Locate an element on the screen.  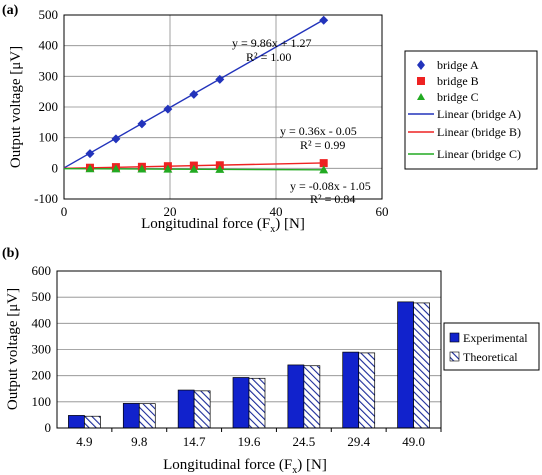
legend-marker-bridge-a is located at coordinates (421, 65).